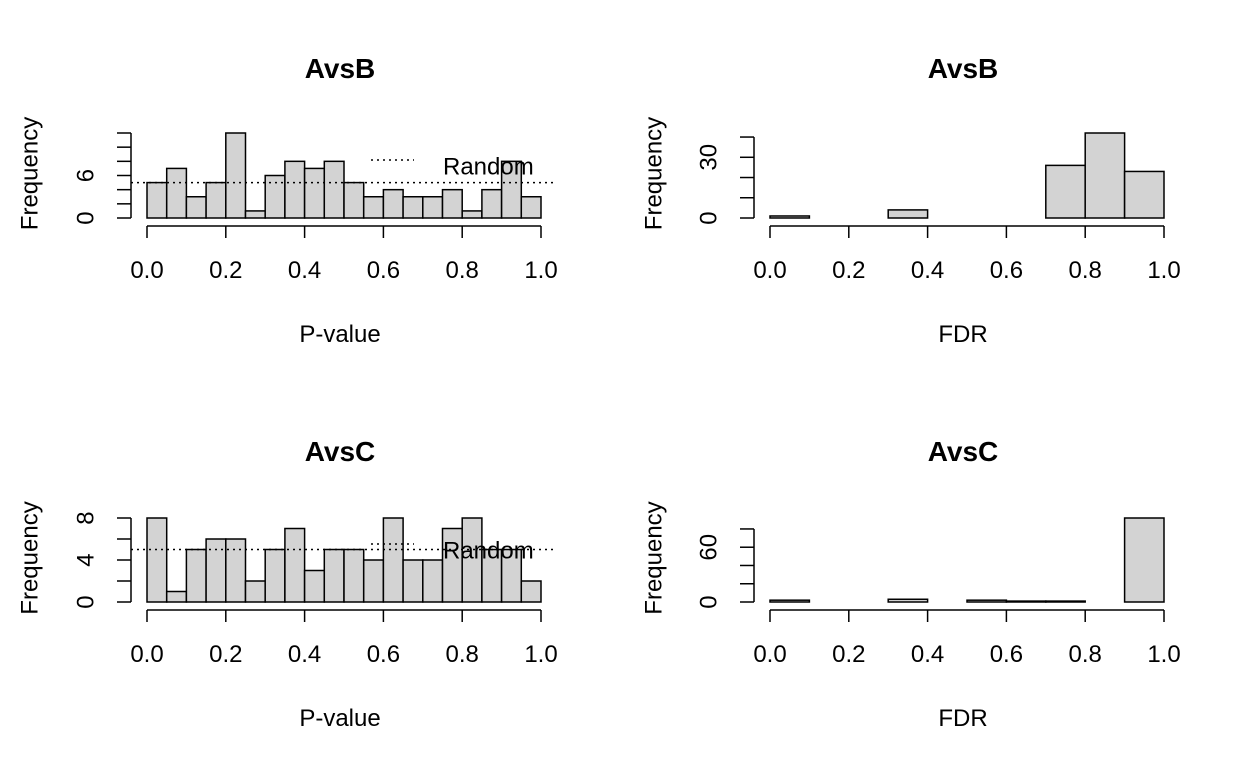 This screenshot has height=768, width=1248. I want to click on y-tick-label: 30, so click(708, 157).